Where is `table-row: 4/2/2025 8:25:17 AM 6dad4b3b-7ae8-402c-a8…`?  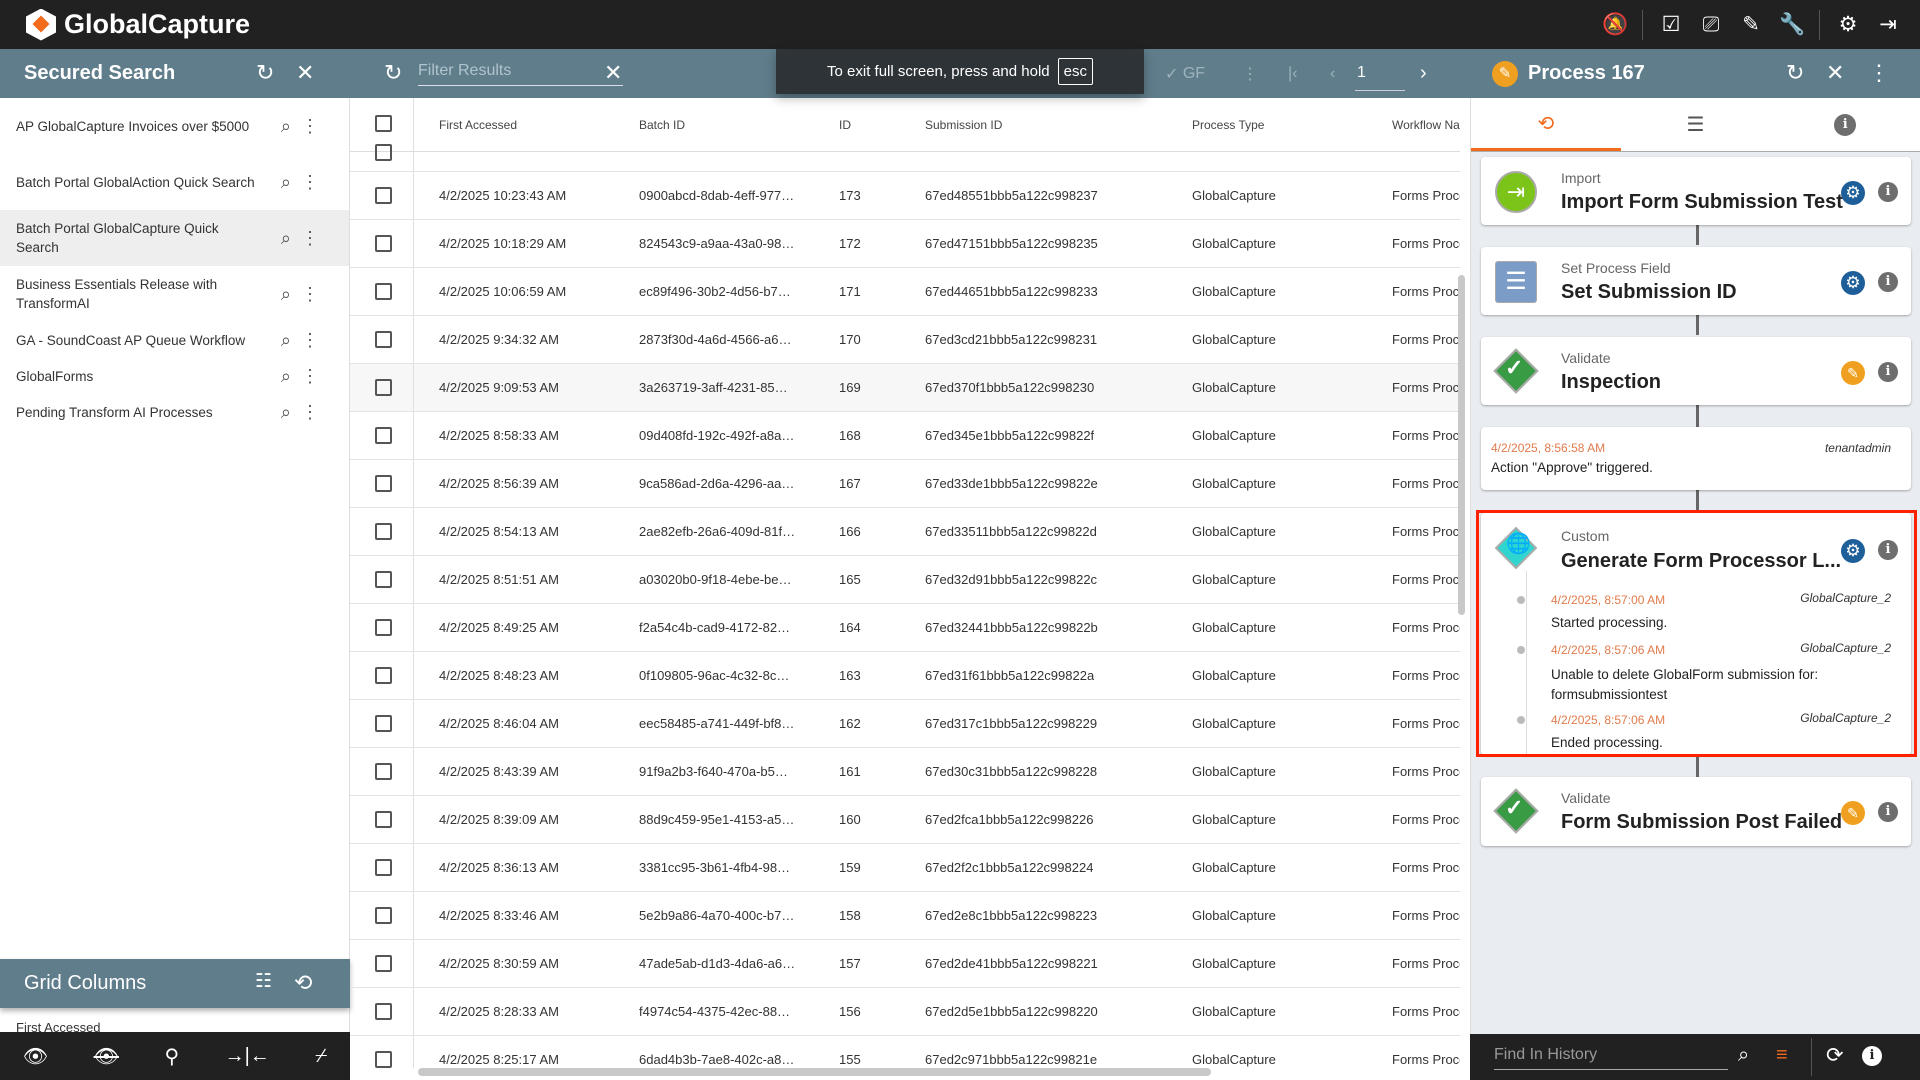 table-row: 4/2/2025 8:25:17 AM 6dad4b3b-7ae8-402c-a8… is located at coordinates (905, 1052).